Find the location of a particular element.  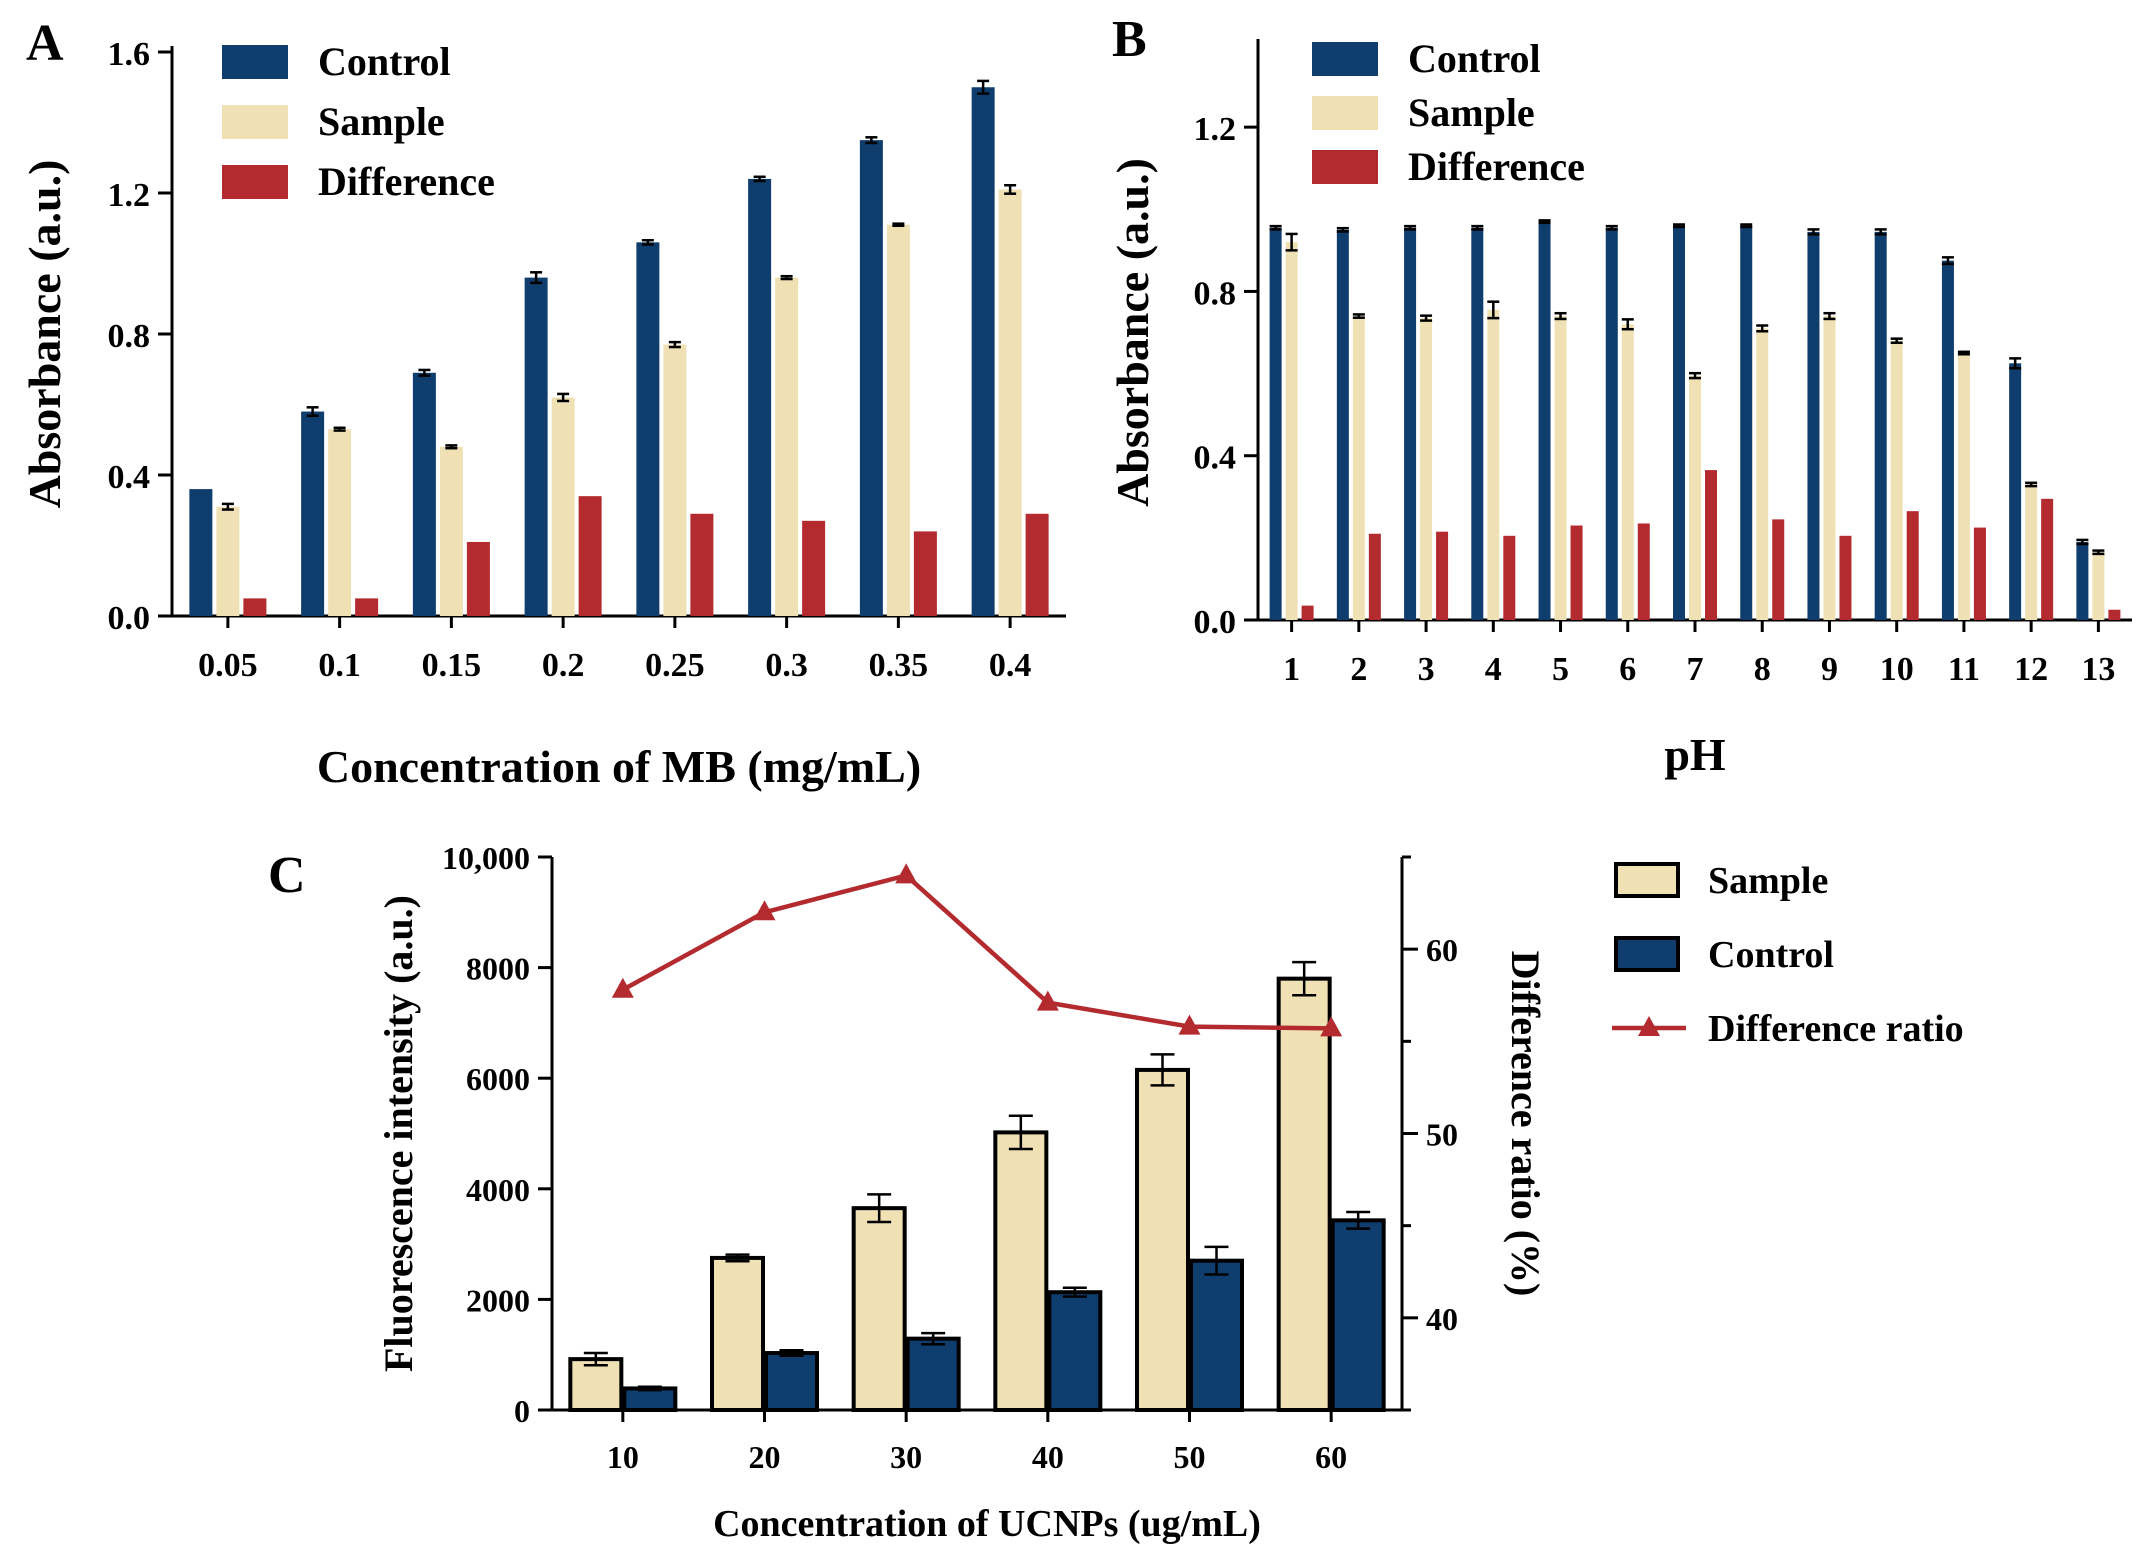

y-tick-label: 4000 is located at coordinates (498, 1190).